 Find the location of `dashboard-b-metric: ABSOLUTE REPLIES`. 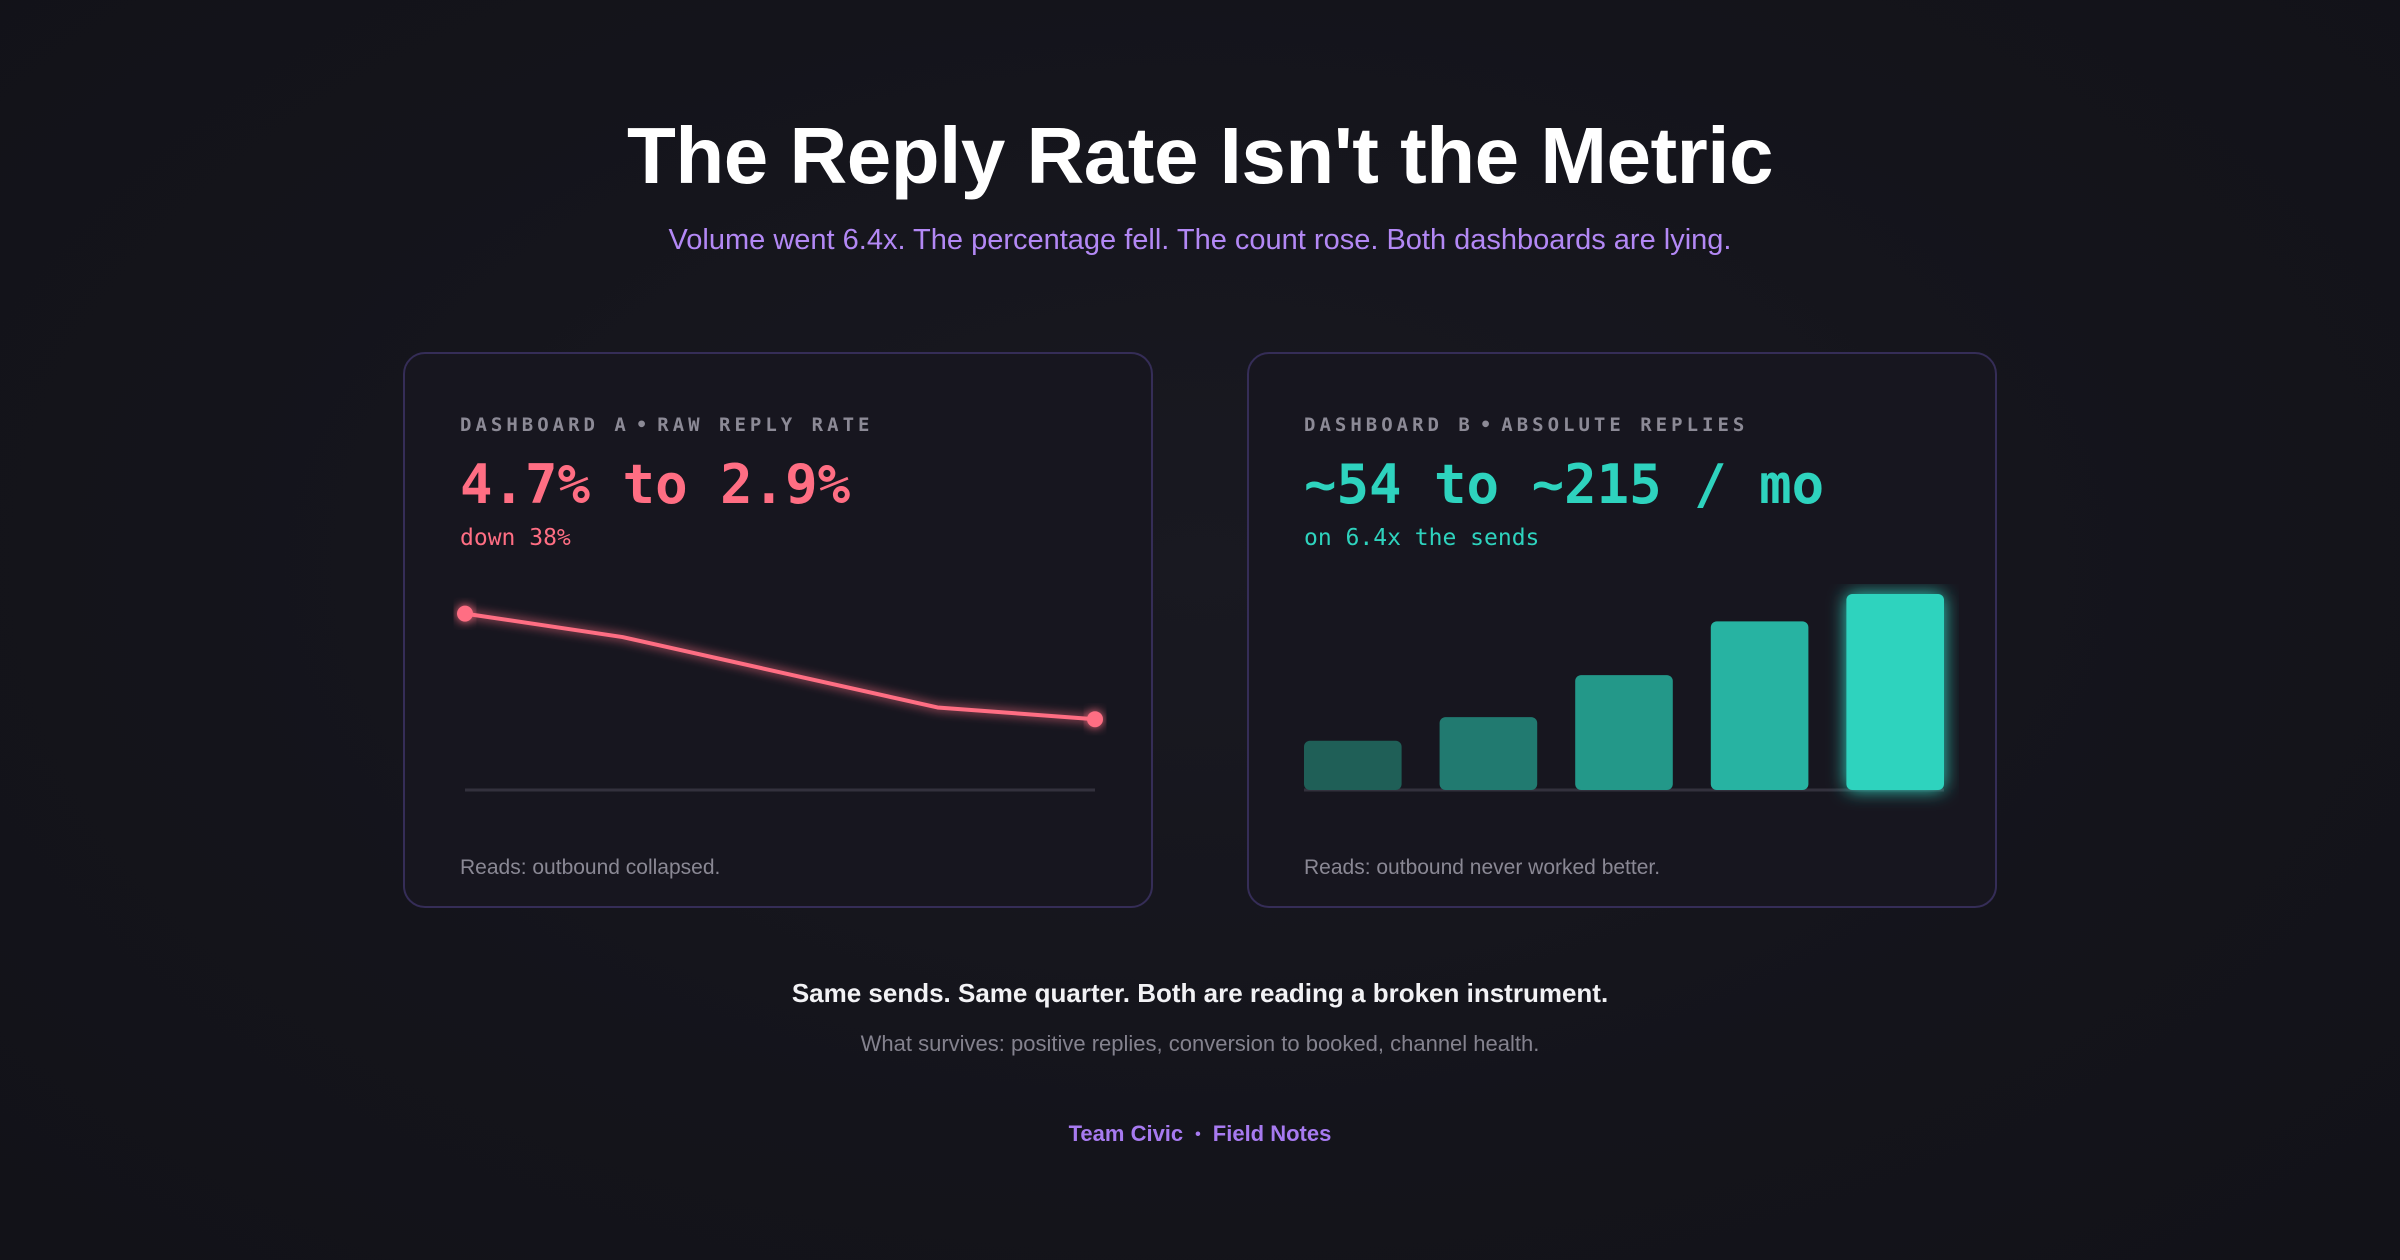

dashboard-b-metric: ABSOLUTE REPLIES is located at coordinates (1625, 425).